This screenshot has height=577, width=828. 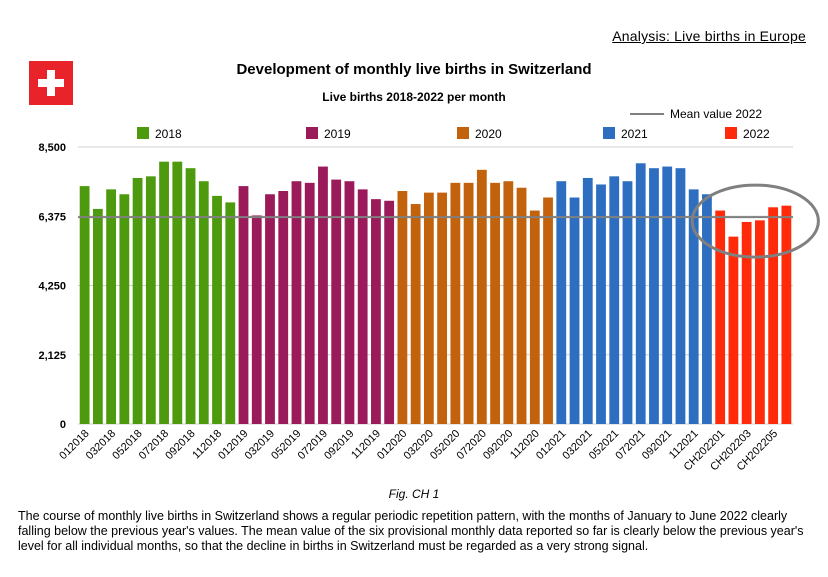 I want to click on analysis-link: Analysis: Live births in Europe, so click(x=709, y=36).